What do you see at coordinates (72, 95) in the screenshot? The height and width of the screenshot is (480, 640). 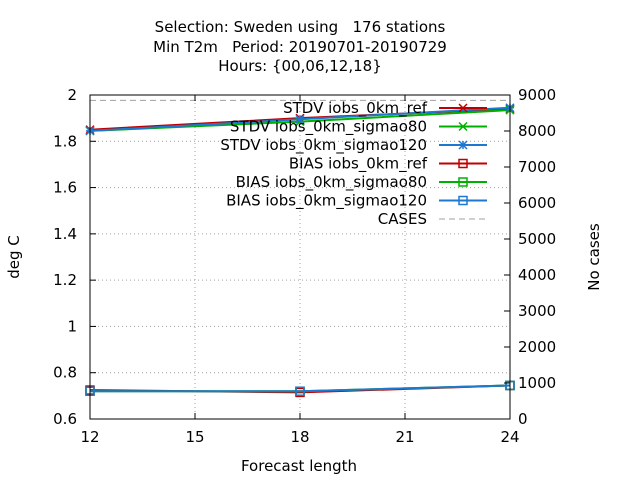 I see `y-tick-label: 2` at bounding box center [72, 95].